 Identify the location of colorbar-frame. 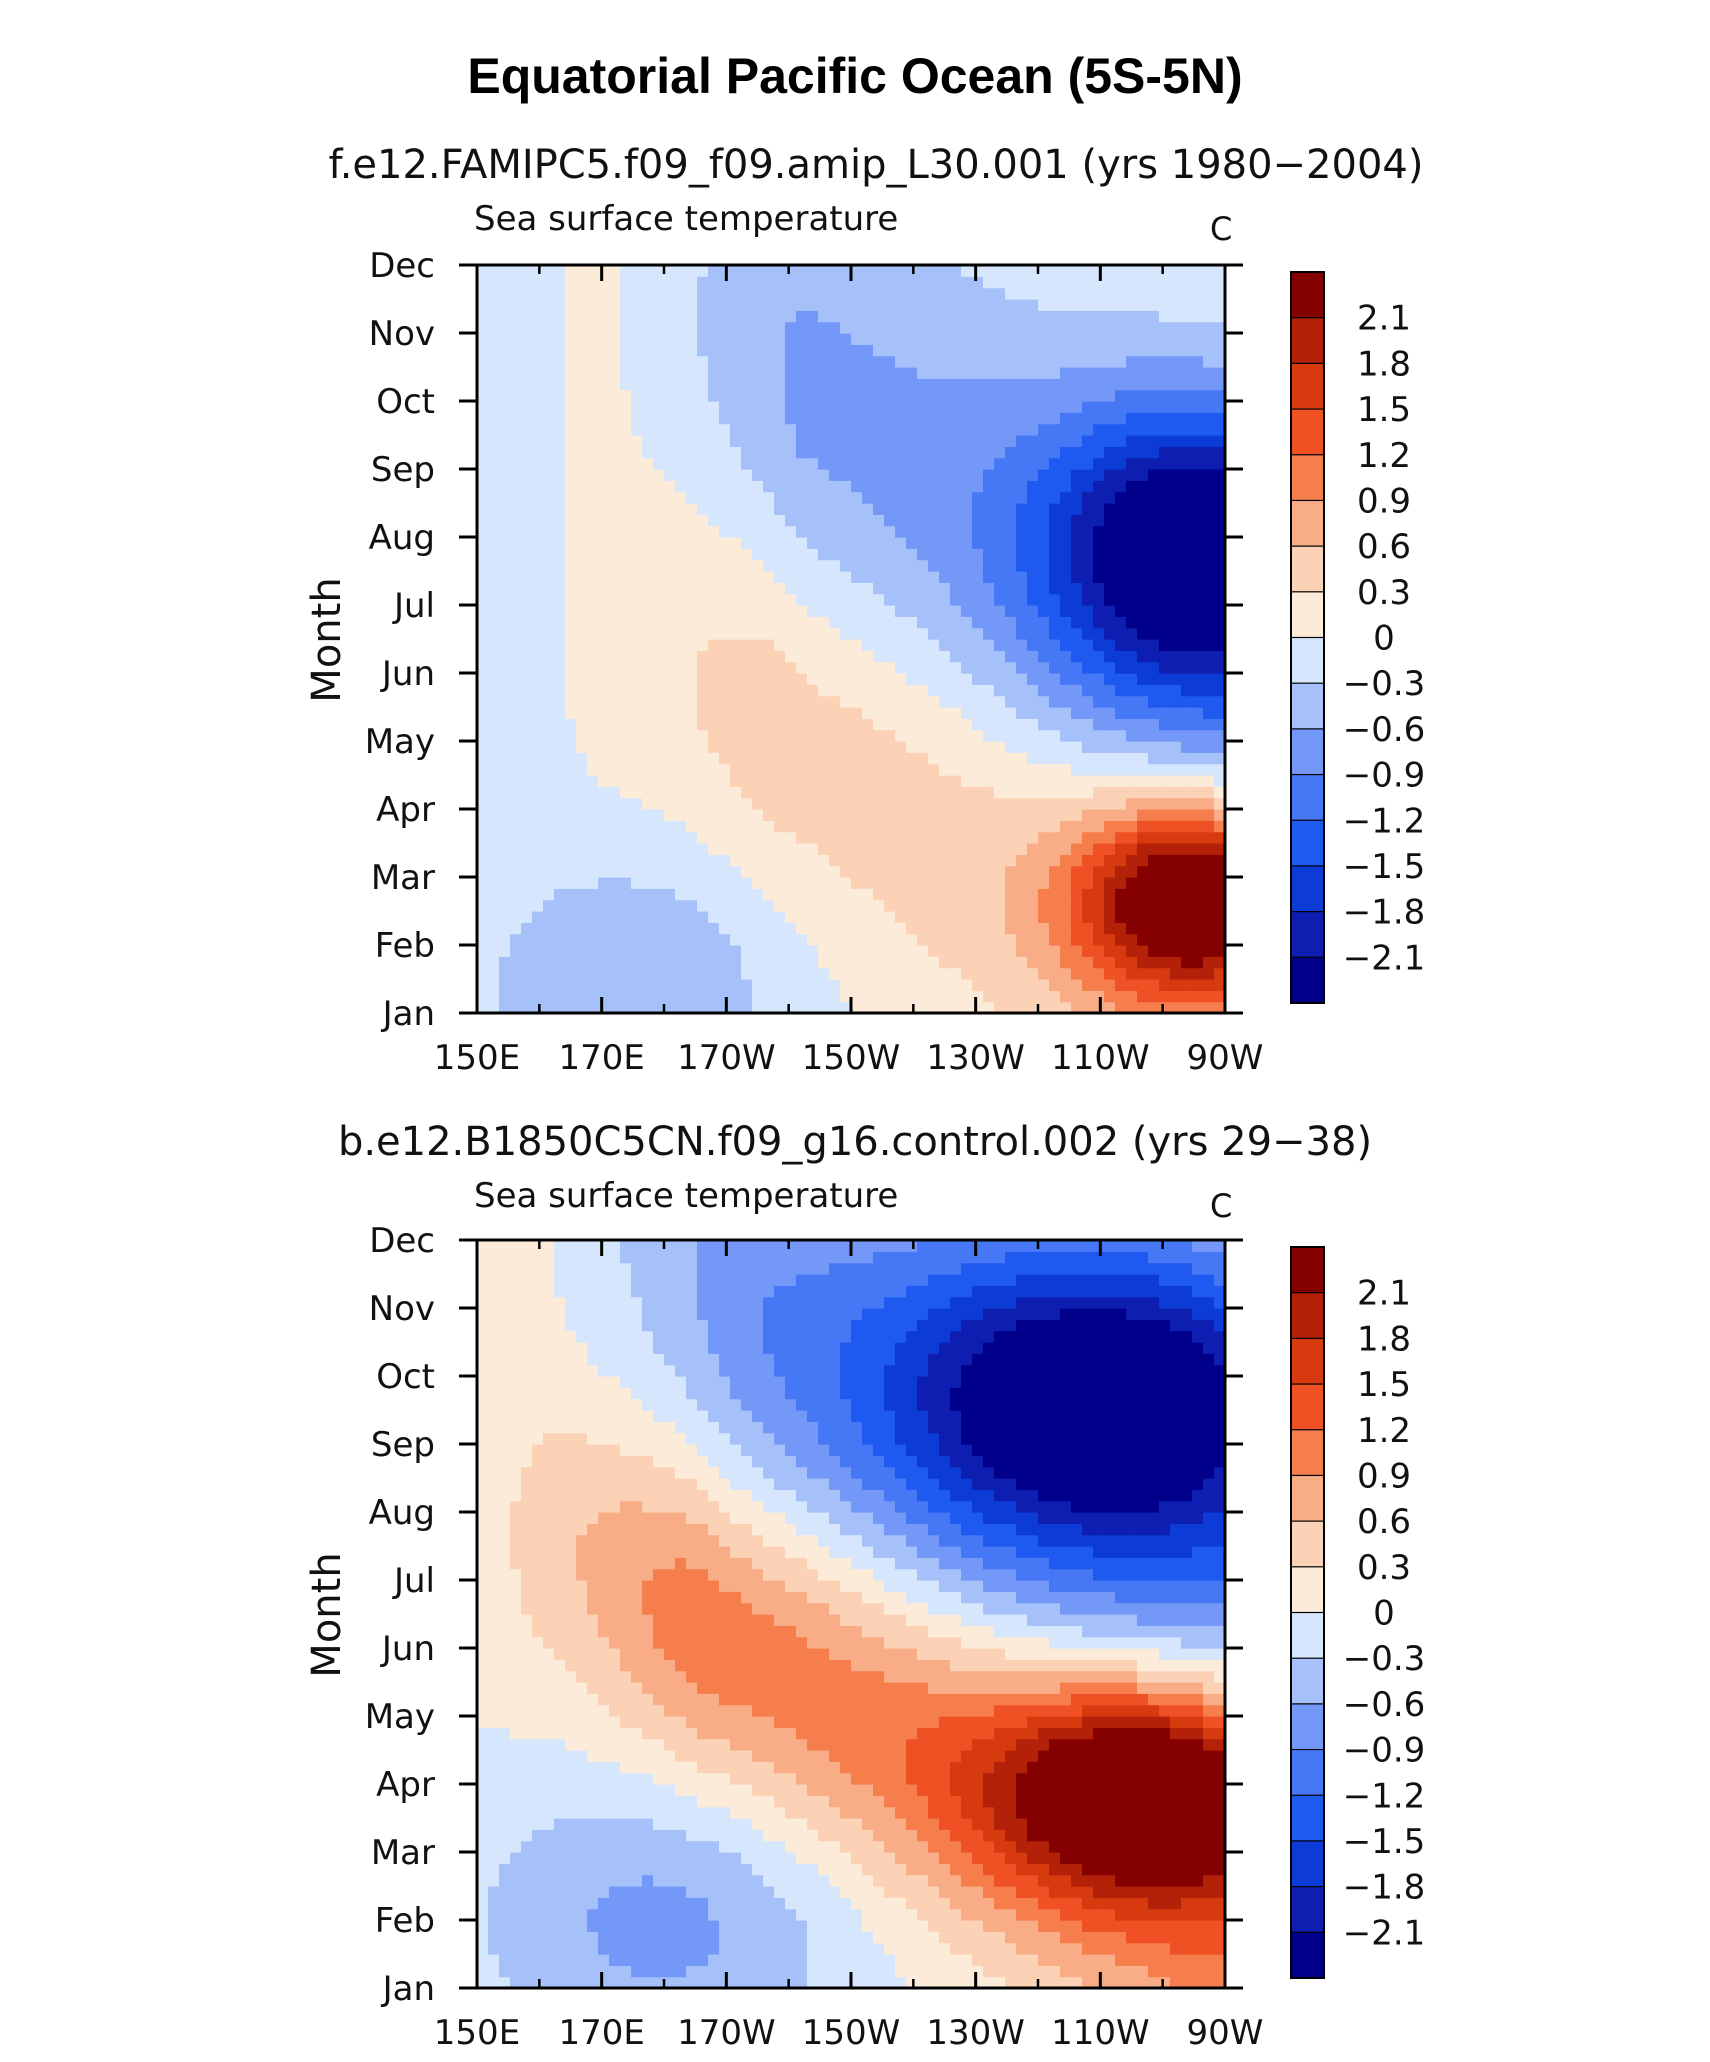
(1307, 637).